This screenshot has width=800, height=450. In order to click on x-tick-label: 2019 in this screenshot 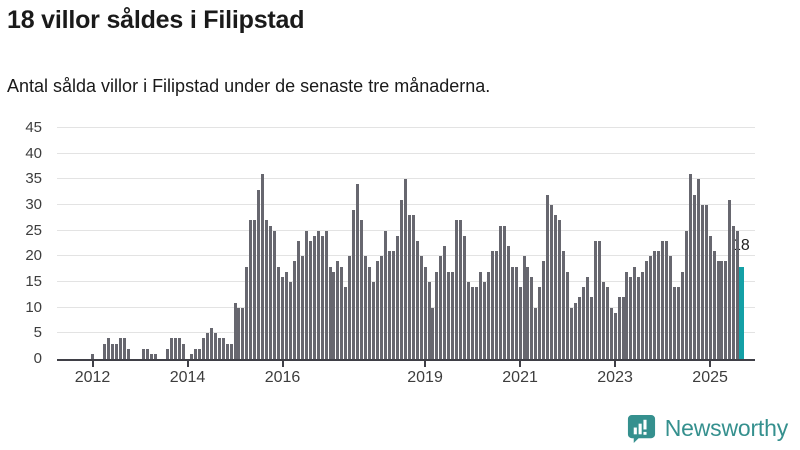, I will do `click(425, 377)`.